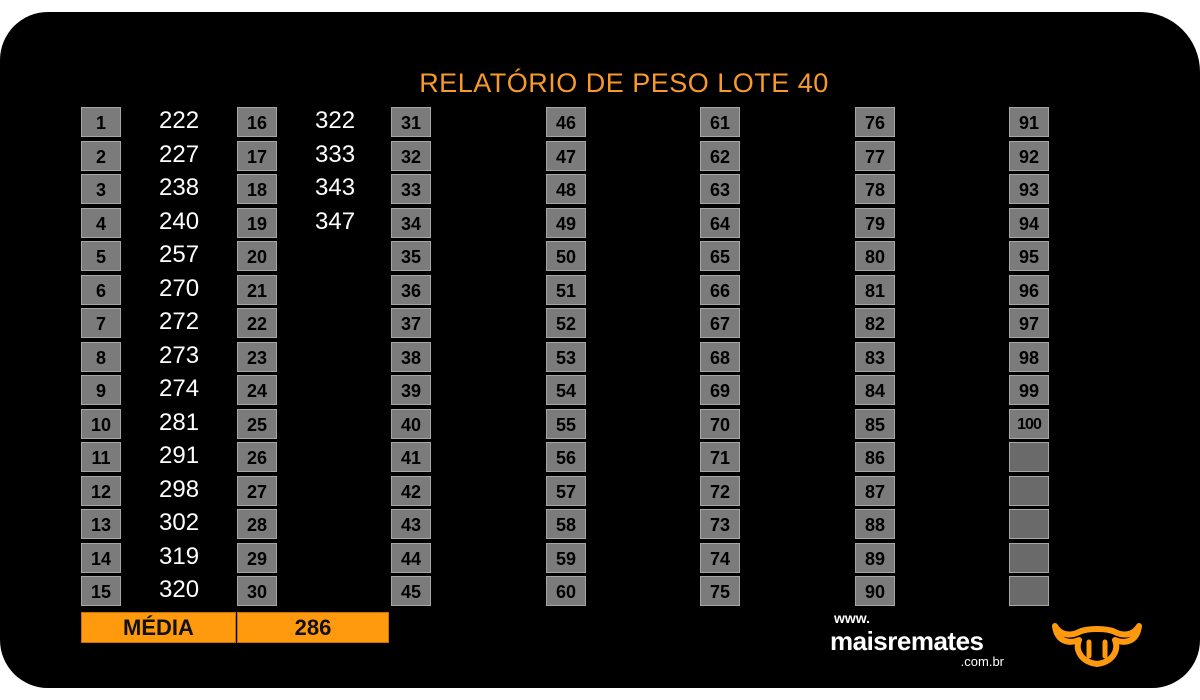 This screenshot has height=700, width=1200. Describe the element at coordinates (566, 558) in the screenshot. I see `animal-number: 59` at that location.